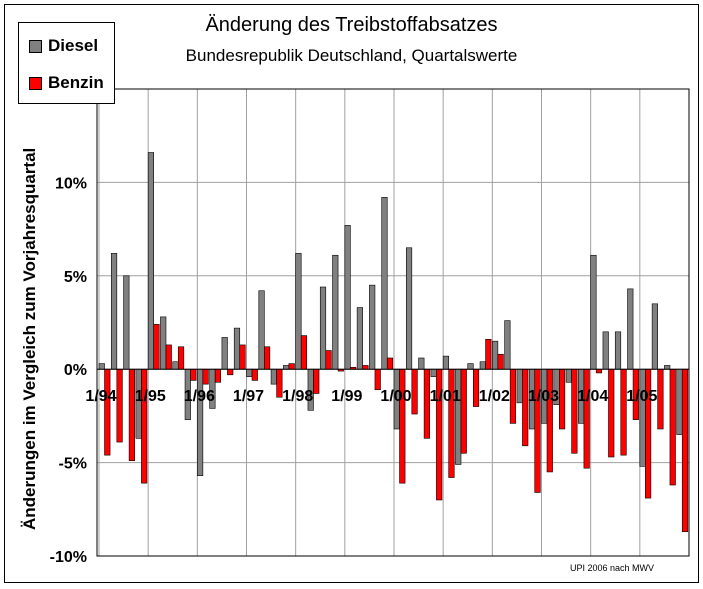  I want to click on x-tick-label: 1/05, so click(641, 396).